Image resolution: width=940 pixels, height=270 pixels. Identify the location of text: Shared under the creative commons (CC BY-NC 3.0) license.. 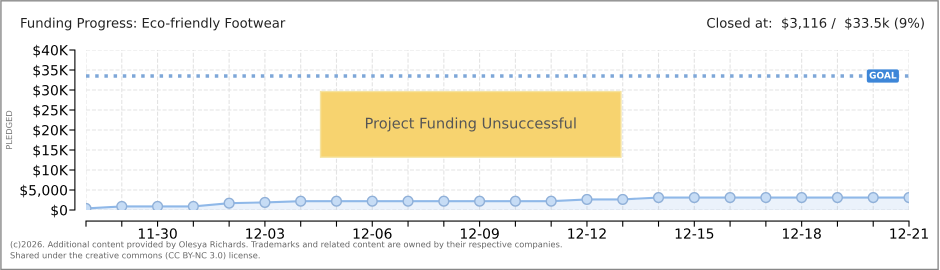
(135, 256).